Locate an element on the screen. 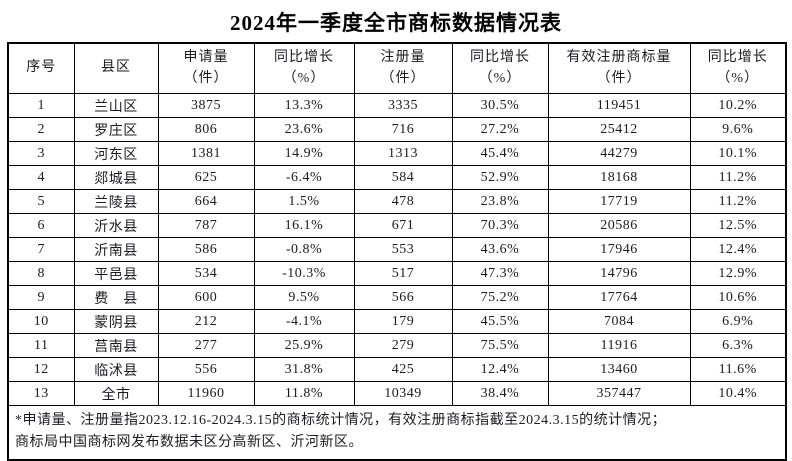  table-cell: 75.2% is located at coordinates (500, 297).